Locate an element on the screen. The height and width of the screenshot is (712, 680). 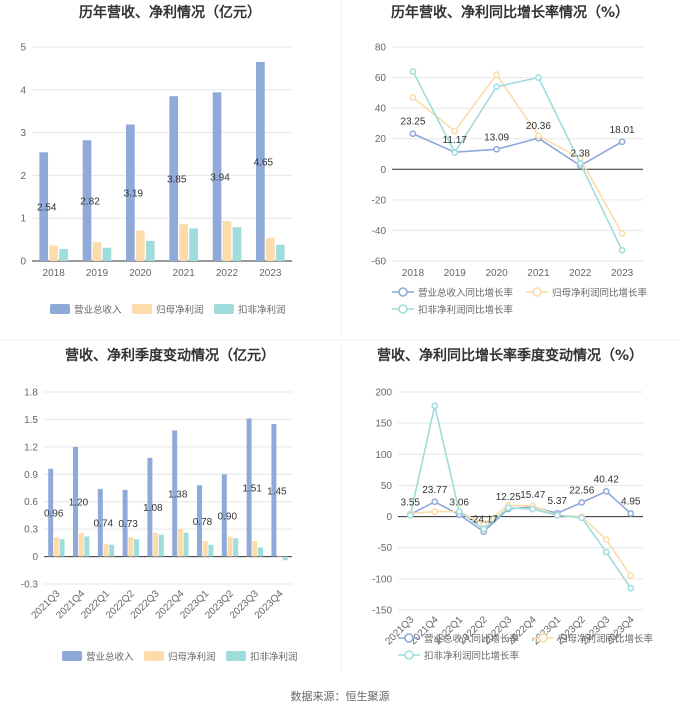
chart1-xtick-label: 2021 is located at coordinates (184, 273).